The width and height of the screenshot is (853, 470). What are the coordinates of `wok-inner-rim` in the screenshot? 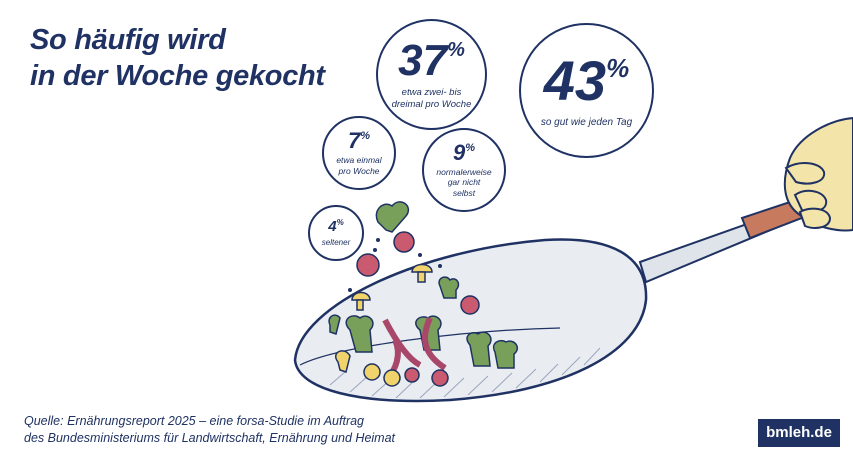 It's located at (430, 346).